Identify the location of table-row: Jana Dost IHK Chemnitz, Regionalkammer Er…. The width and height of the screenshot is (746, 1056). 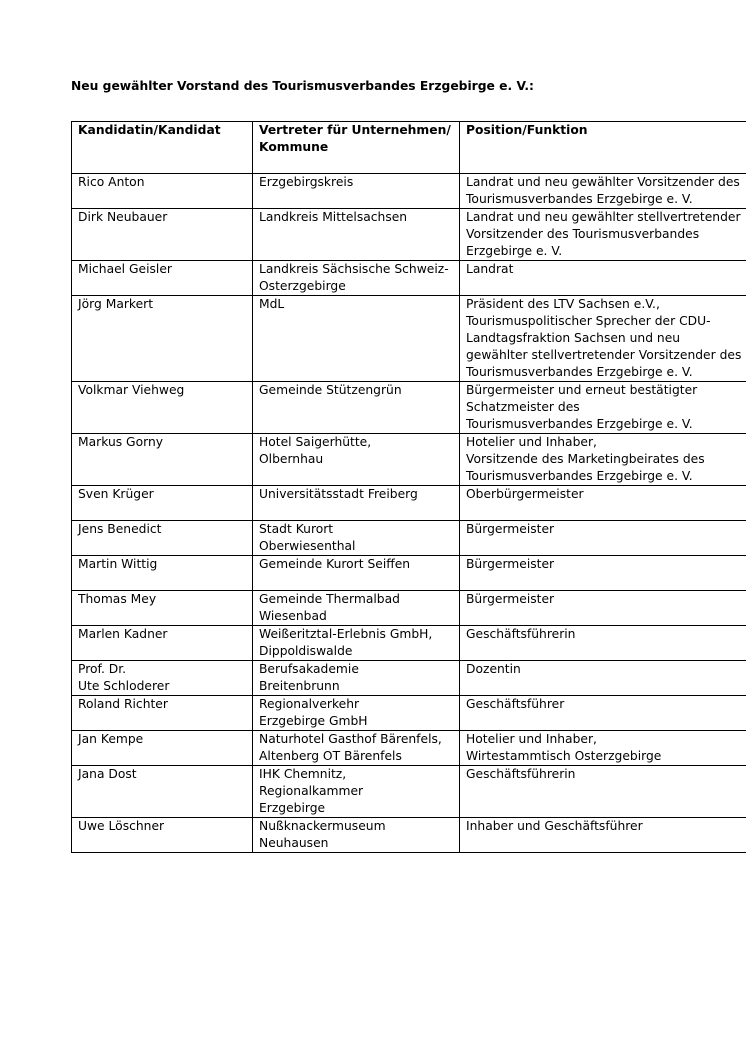
(408, 791).